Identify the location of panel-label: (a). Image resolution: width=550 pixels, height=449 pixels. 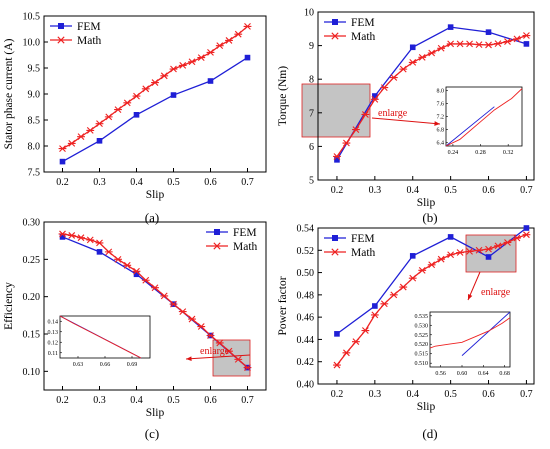
(152, 217).